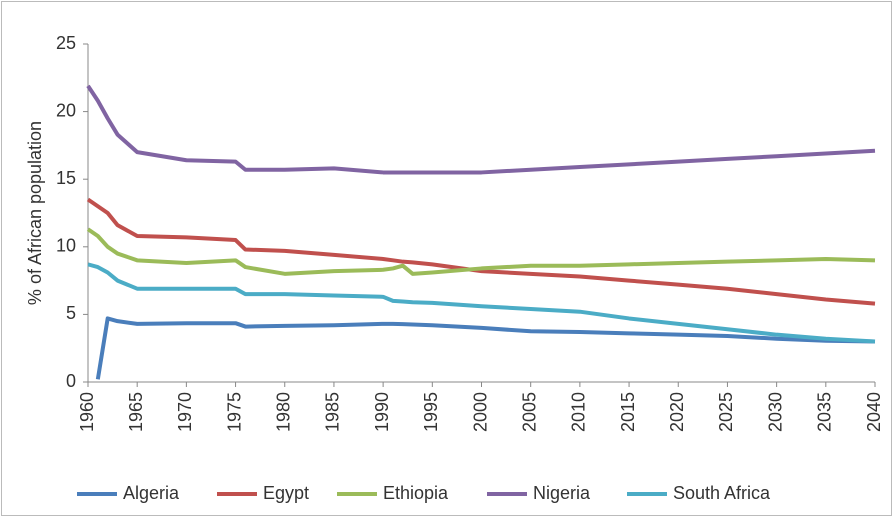  I want to click on x-tick-label: 1965, so click(136, 412).